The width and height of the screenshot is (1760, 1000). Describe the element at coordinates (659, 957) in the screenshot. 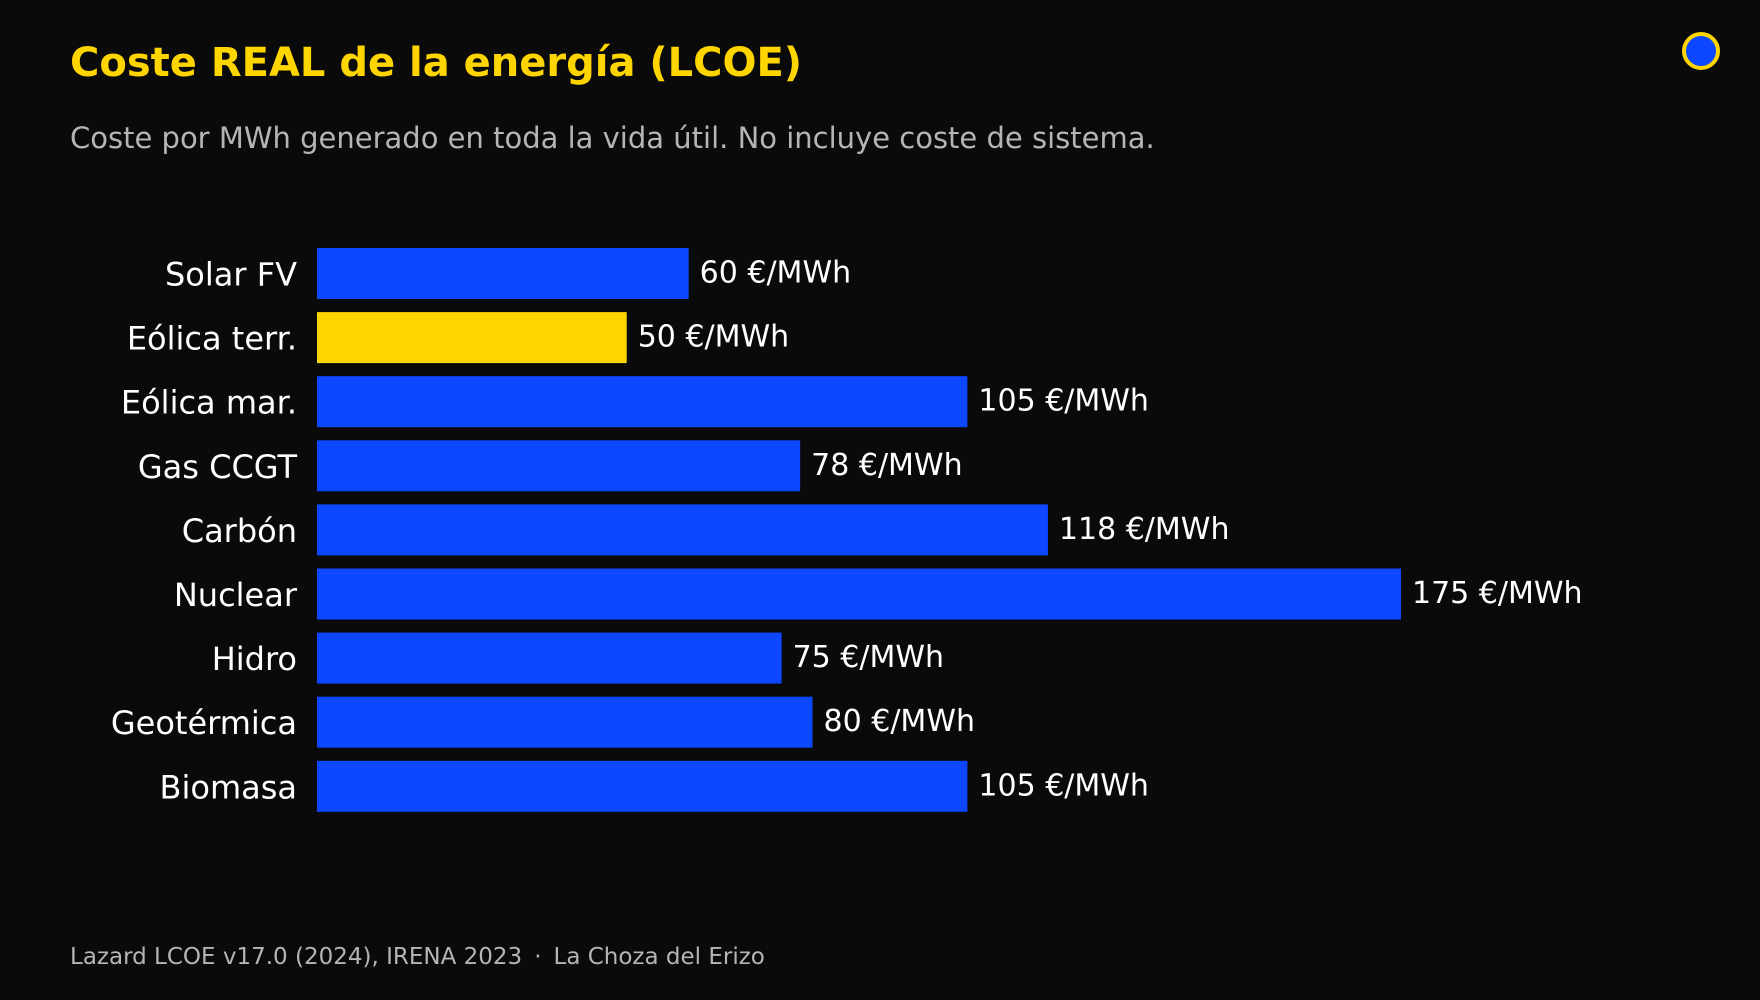

I see `brand-text: La Choza del Erizo` at that location.